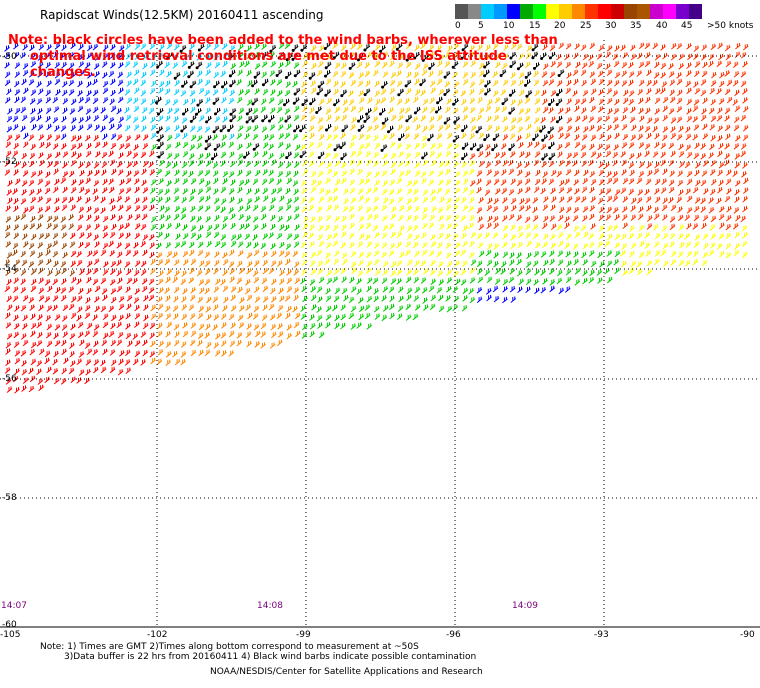 This screenshot has height=688, width=760. I want to click on scale-label: 10, so click(509, 26).